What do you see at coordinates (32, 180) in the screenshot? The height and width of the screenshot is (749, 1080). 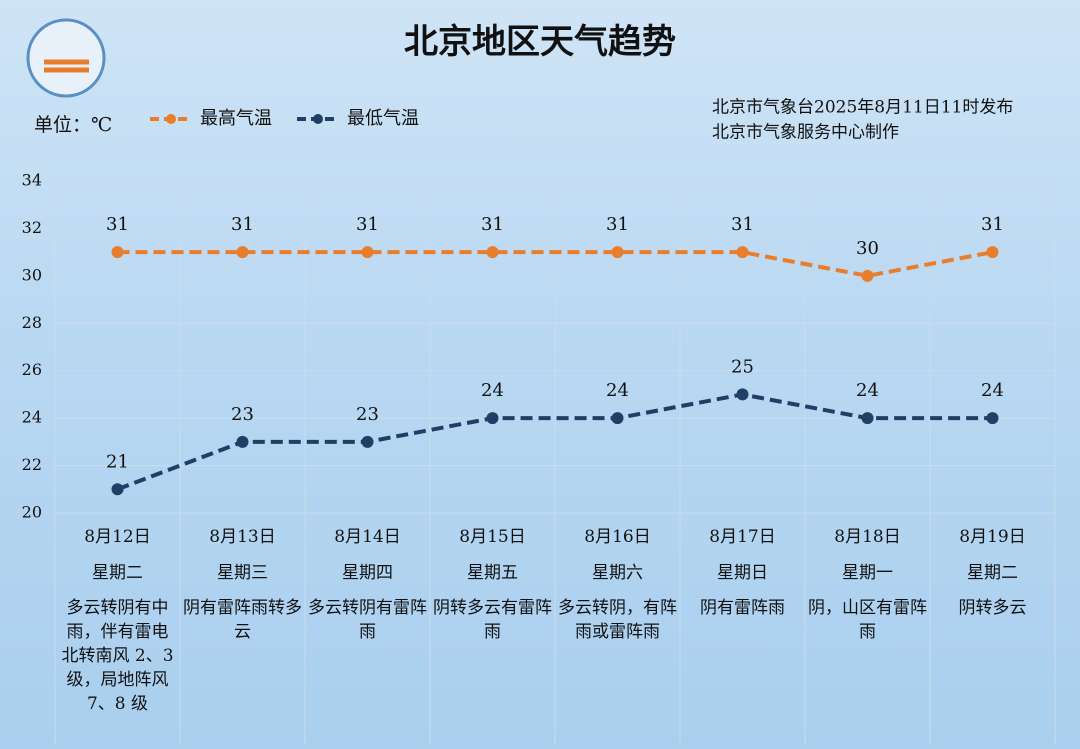 I see `y-tick-label: 34` at bounding box center [32, 180].